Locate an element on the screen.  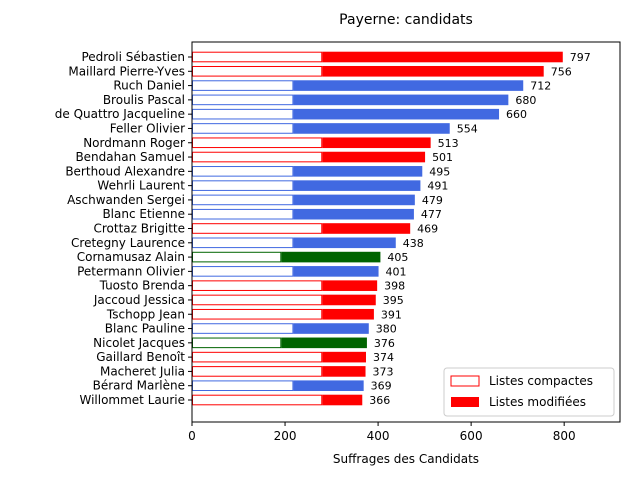
data-label: 380 is located at coordinates (386, 329).